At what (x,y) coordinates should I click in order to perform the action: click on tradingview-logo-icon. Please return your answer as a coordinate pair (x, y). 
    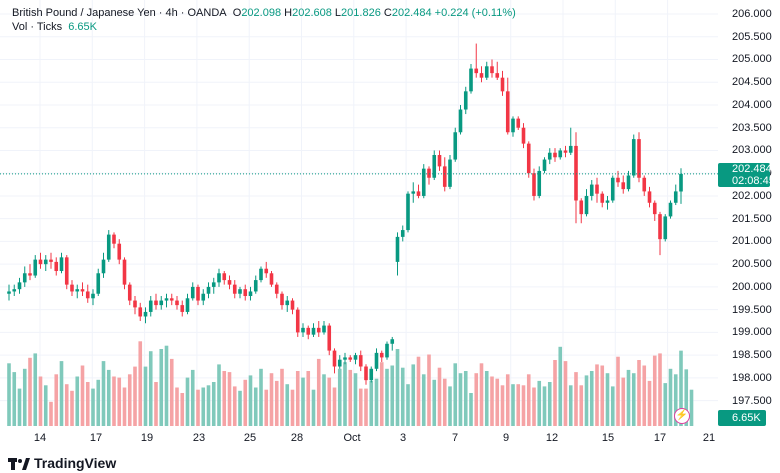
    Looking at the image, I should click on (19, 463).